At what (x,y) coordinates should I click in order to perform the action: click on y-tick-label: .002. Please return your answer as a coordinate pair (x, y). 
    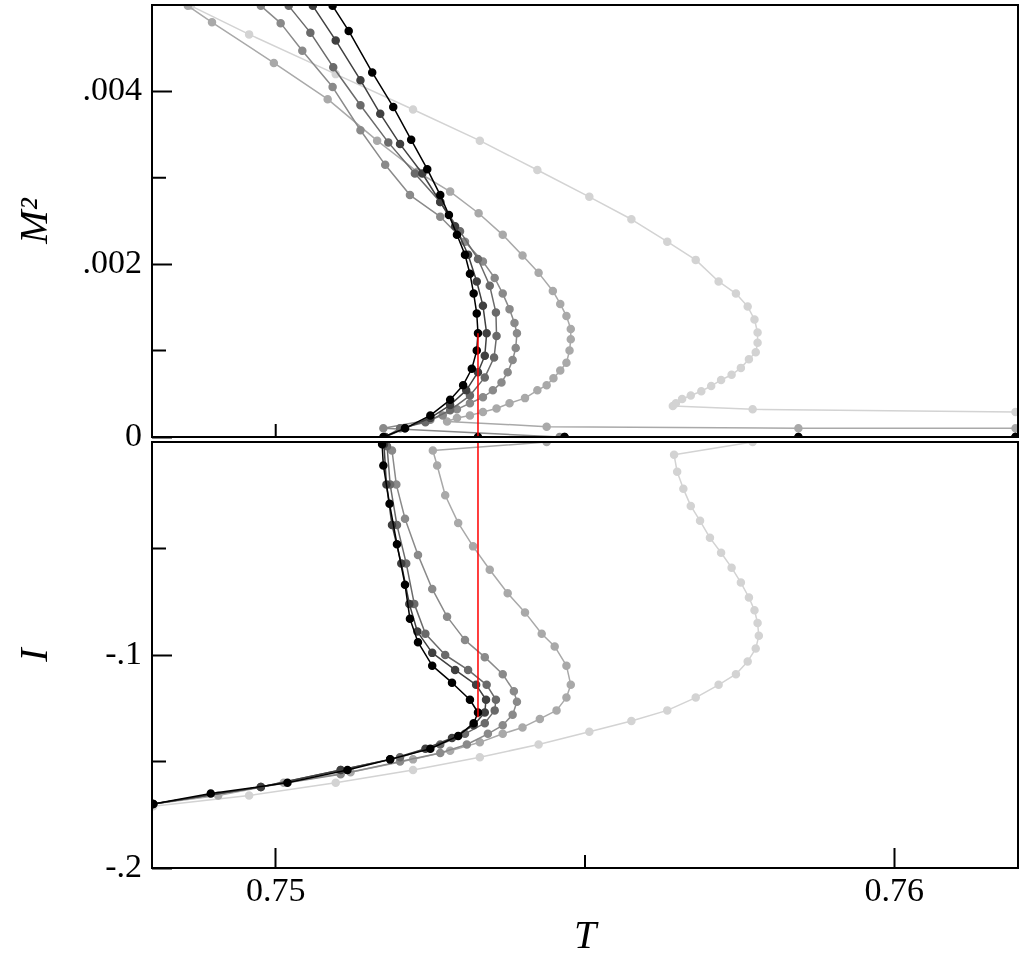
    Looking at the image, I should click on (112, 262).